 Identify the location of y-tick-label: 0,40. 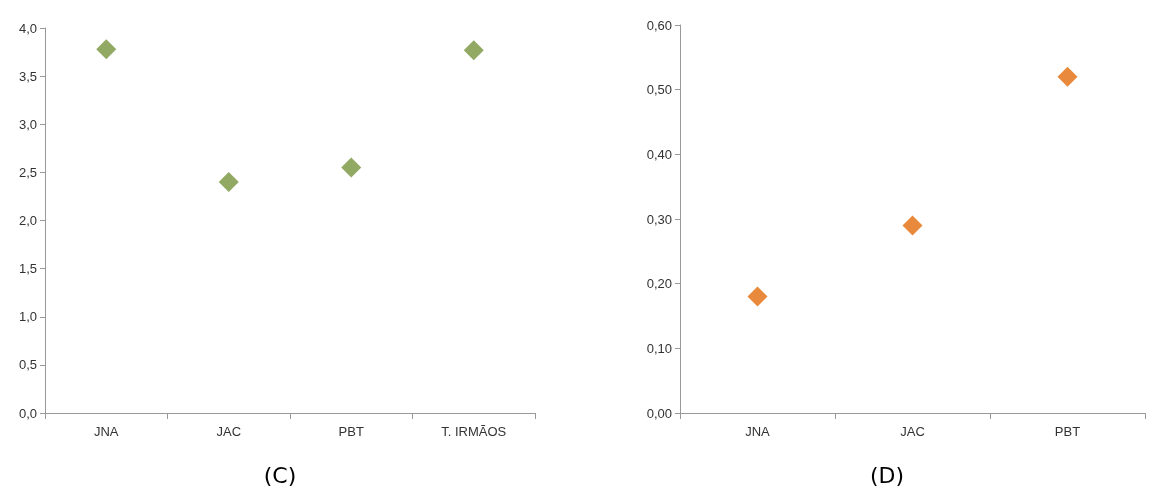
(659, 154).